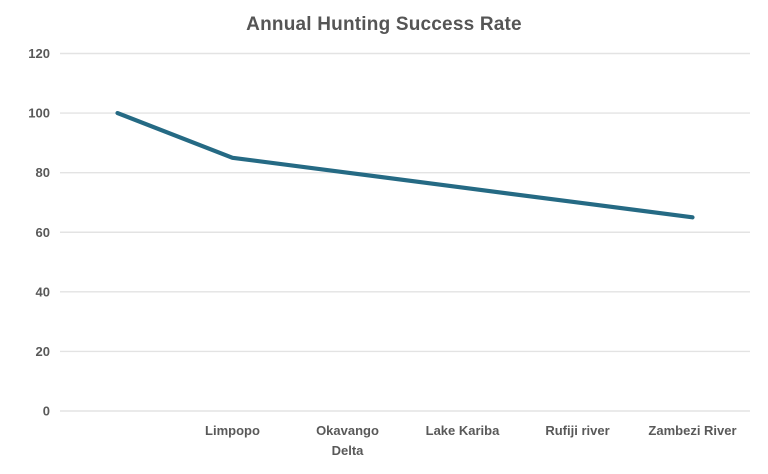 The width and height of the screenshot is (768, 474). I want to click on y-tick-label: 60, so click(43, 232).